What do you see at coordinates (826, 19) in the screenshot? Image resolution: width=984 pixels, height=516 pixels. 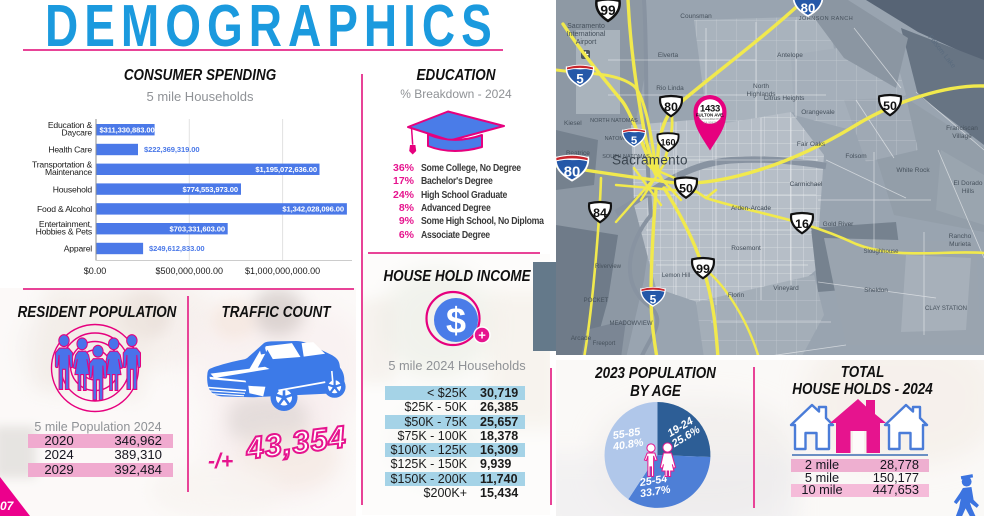 I see `svg-text: JOHNSON RANCH` at bounding box center [826, 19].